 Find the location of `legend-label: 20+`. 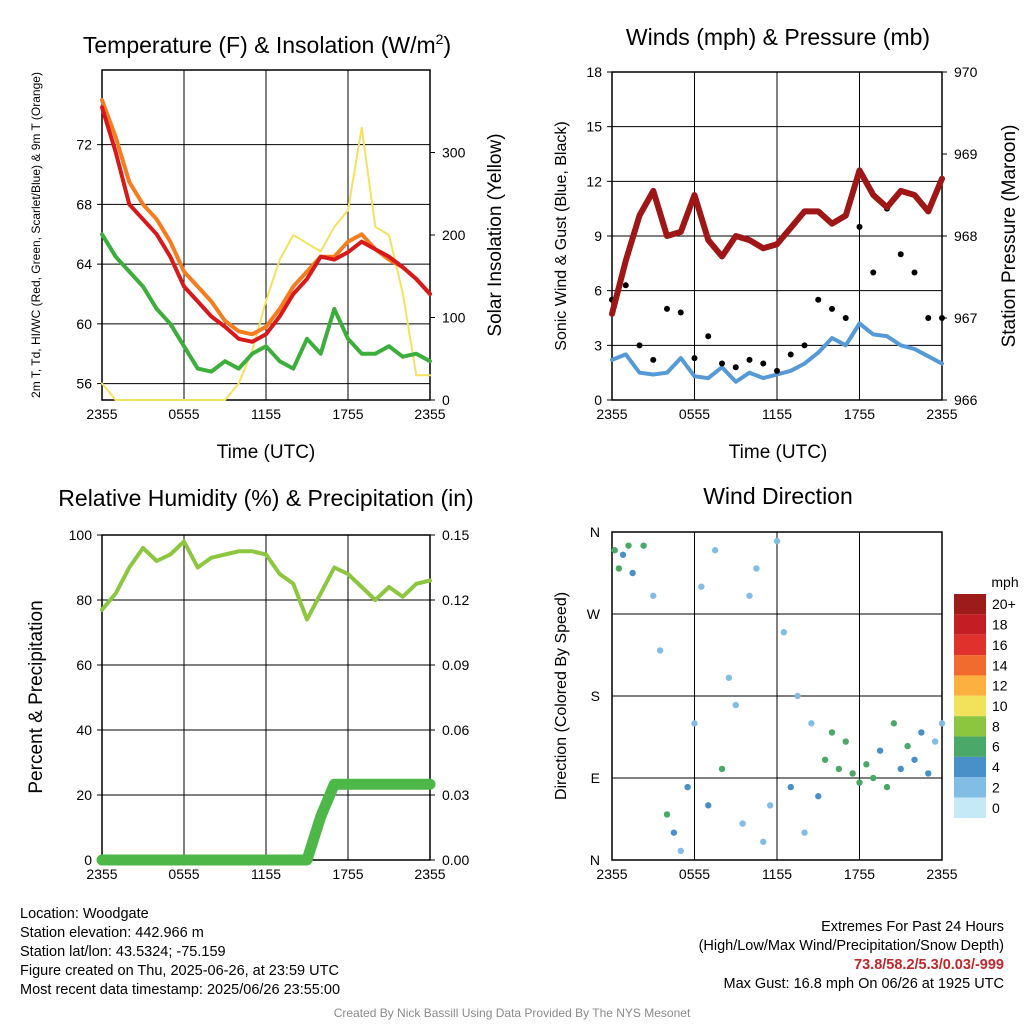

legend-label: 20+ is located at coordinates (1004, 604).